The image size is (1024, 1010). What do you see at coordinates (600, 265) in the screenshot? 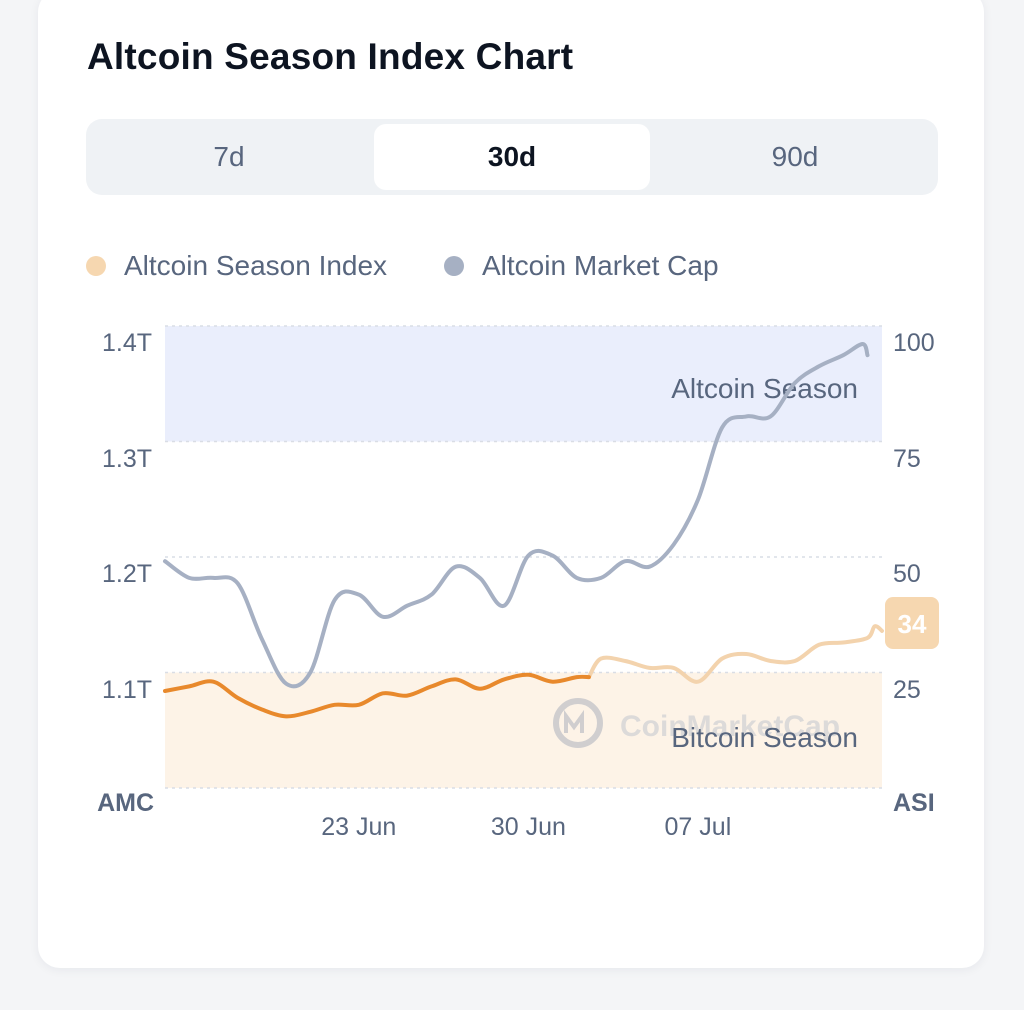
I see `legend-label: Altcoin Market Cap` at bounding box center [600, 265].